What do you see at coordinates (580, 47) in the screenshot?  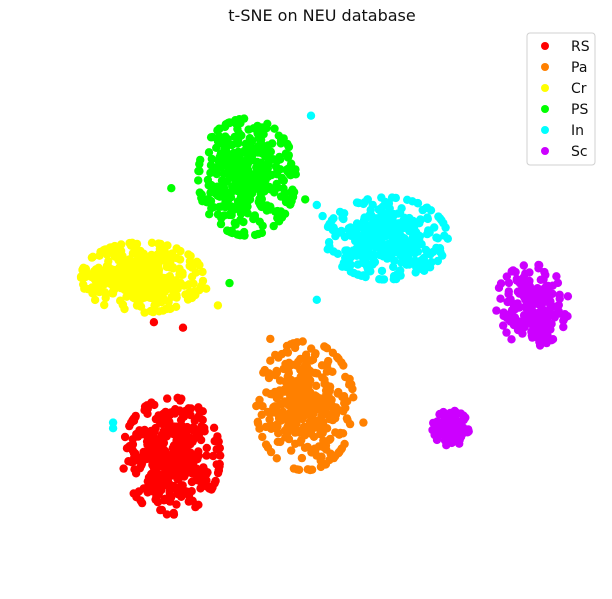 I see `legend-label-rs: RS` at bounding box center [580, 47].